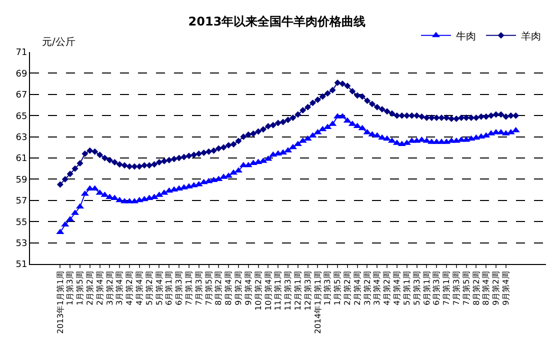 This screenshot has height=342, width=554. I want to click on x-tick-label: 5月第3周, so click(417, 288).